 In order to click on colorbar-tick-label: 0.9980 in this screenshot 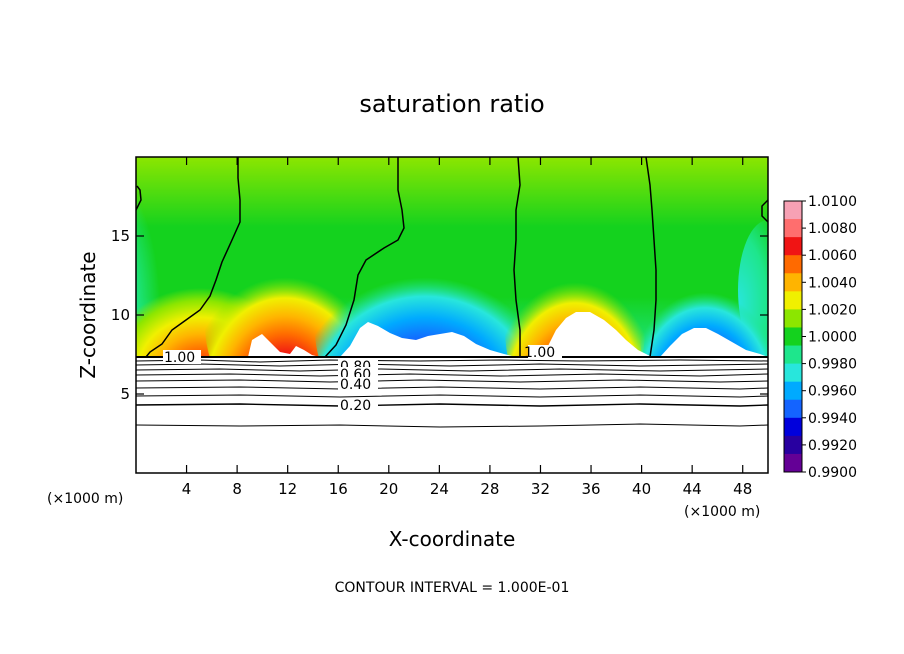, I will do `click(832, 365)`.